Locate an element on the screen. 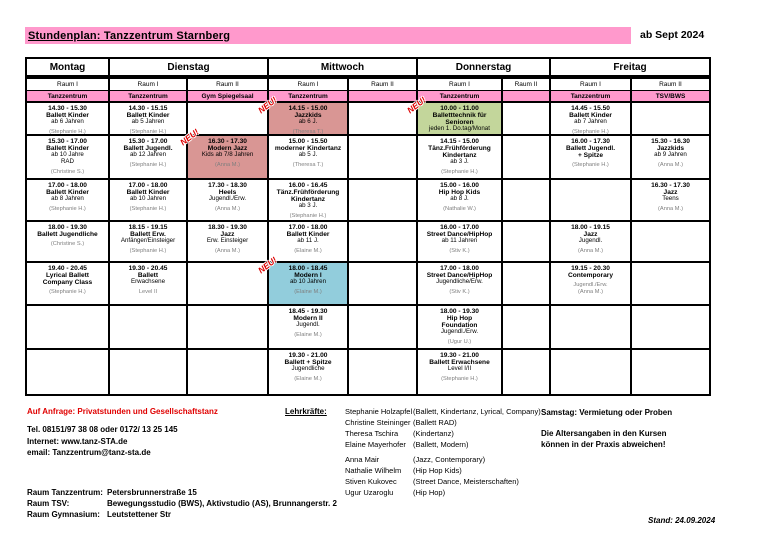 The height and width of the screenshot is (543, 768). raum-header-col5: Raum I is located at coordinates (460, 85).